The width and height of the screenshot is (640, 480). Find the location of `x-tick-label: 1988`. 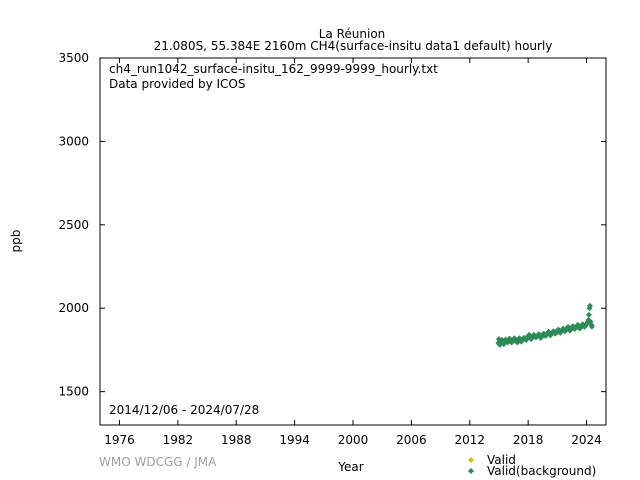

x-tick-label: 1988 is located at coordinates (236, 440).